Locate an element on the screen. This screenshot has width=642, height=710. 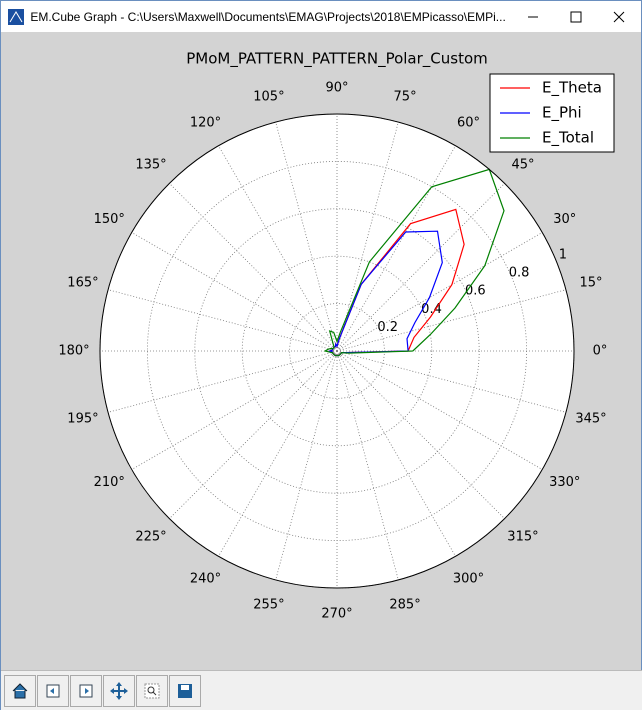
legend: E_Theta E_Phi E_Total is located at coordinates (552, 113).